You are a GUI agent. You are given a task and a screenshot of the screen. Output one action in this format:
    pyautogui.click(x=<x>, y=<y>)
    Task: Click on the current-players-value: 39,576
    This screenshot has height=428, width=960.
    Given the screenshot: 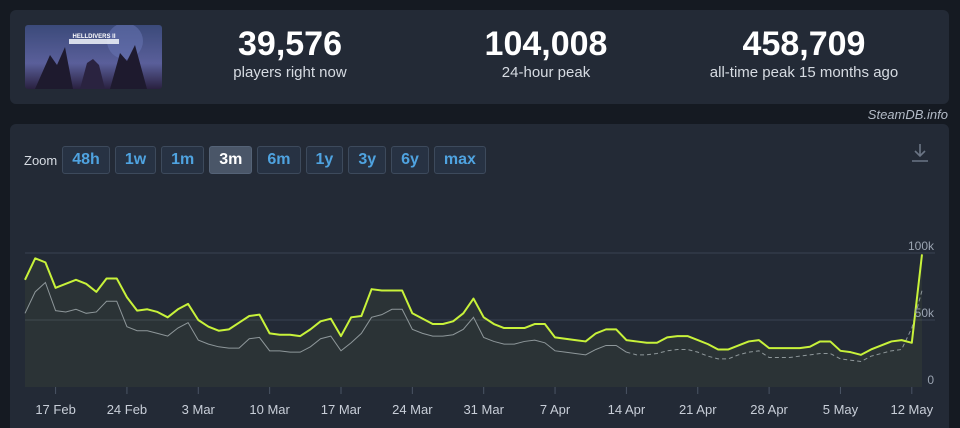 What is the action you would take?
    pyautogui.click(x=290, y=44)
    